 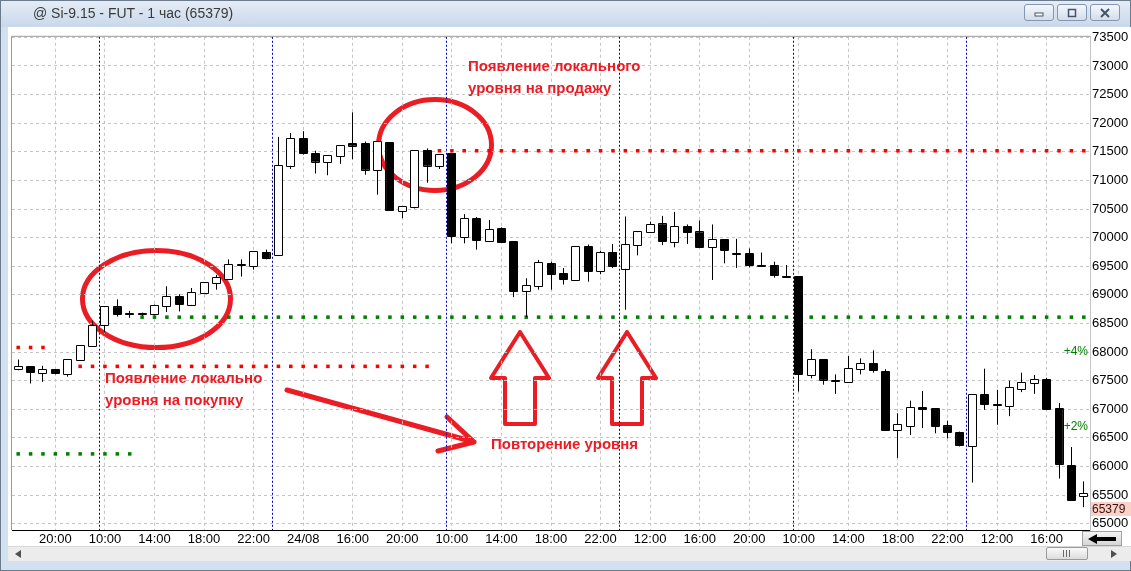 What do you see at coordinates (1110, 94) in the screenshot?
I see `y-tick-label: 72500` at bounding box center [1110, 94].